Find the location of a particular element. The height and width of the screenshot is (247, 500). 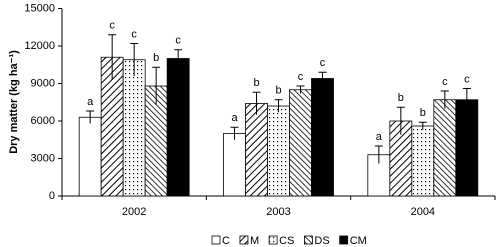

x-tick-label: 2002 is located at coordinates (134, 212).